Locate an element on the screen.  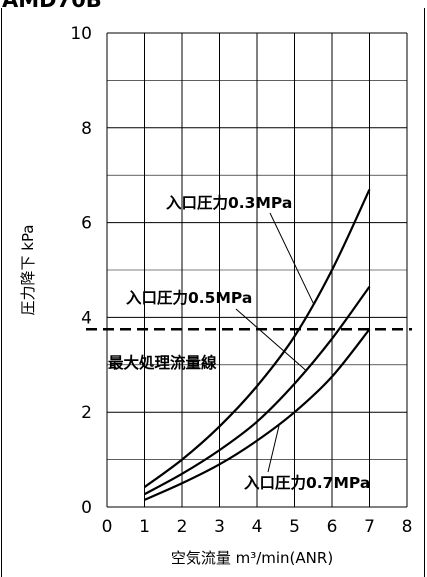
series-label-0: 入口圧力0.3MPa is located at coordinates (229, 202).